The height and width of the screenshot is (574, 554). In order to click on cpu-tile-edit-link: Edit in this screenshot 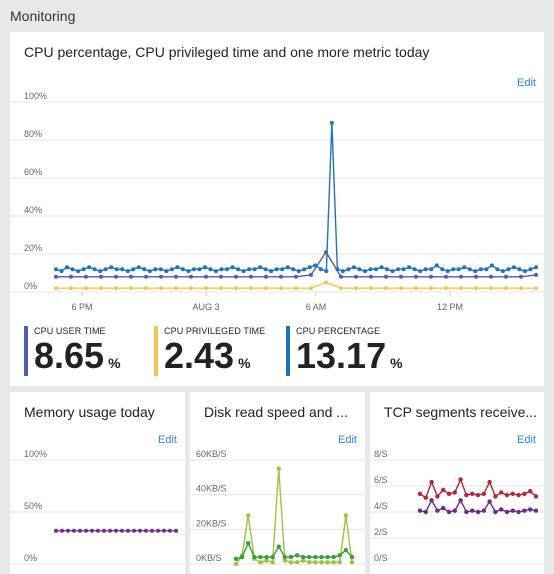, I will do `click(526, 83)`.